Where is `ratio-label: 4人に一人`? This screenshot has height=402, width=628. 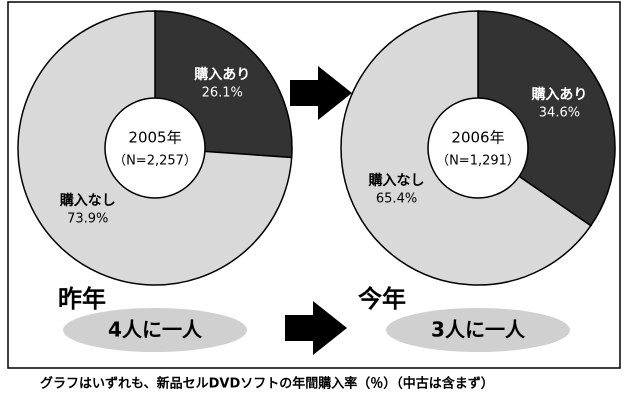 ratio-label: 4人に一人 is located at coordinates (155, 330).